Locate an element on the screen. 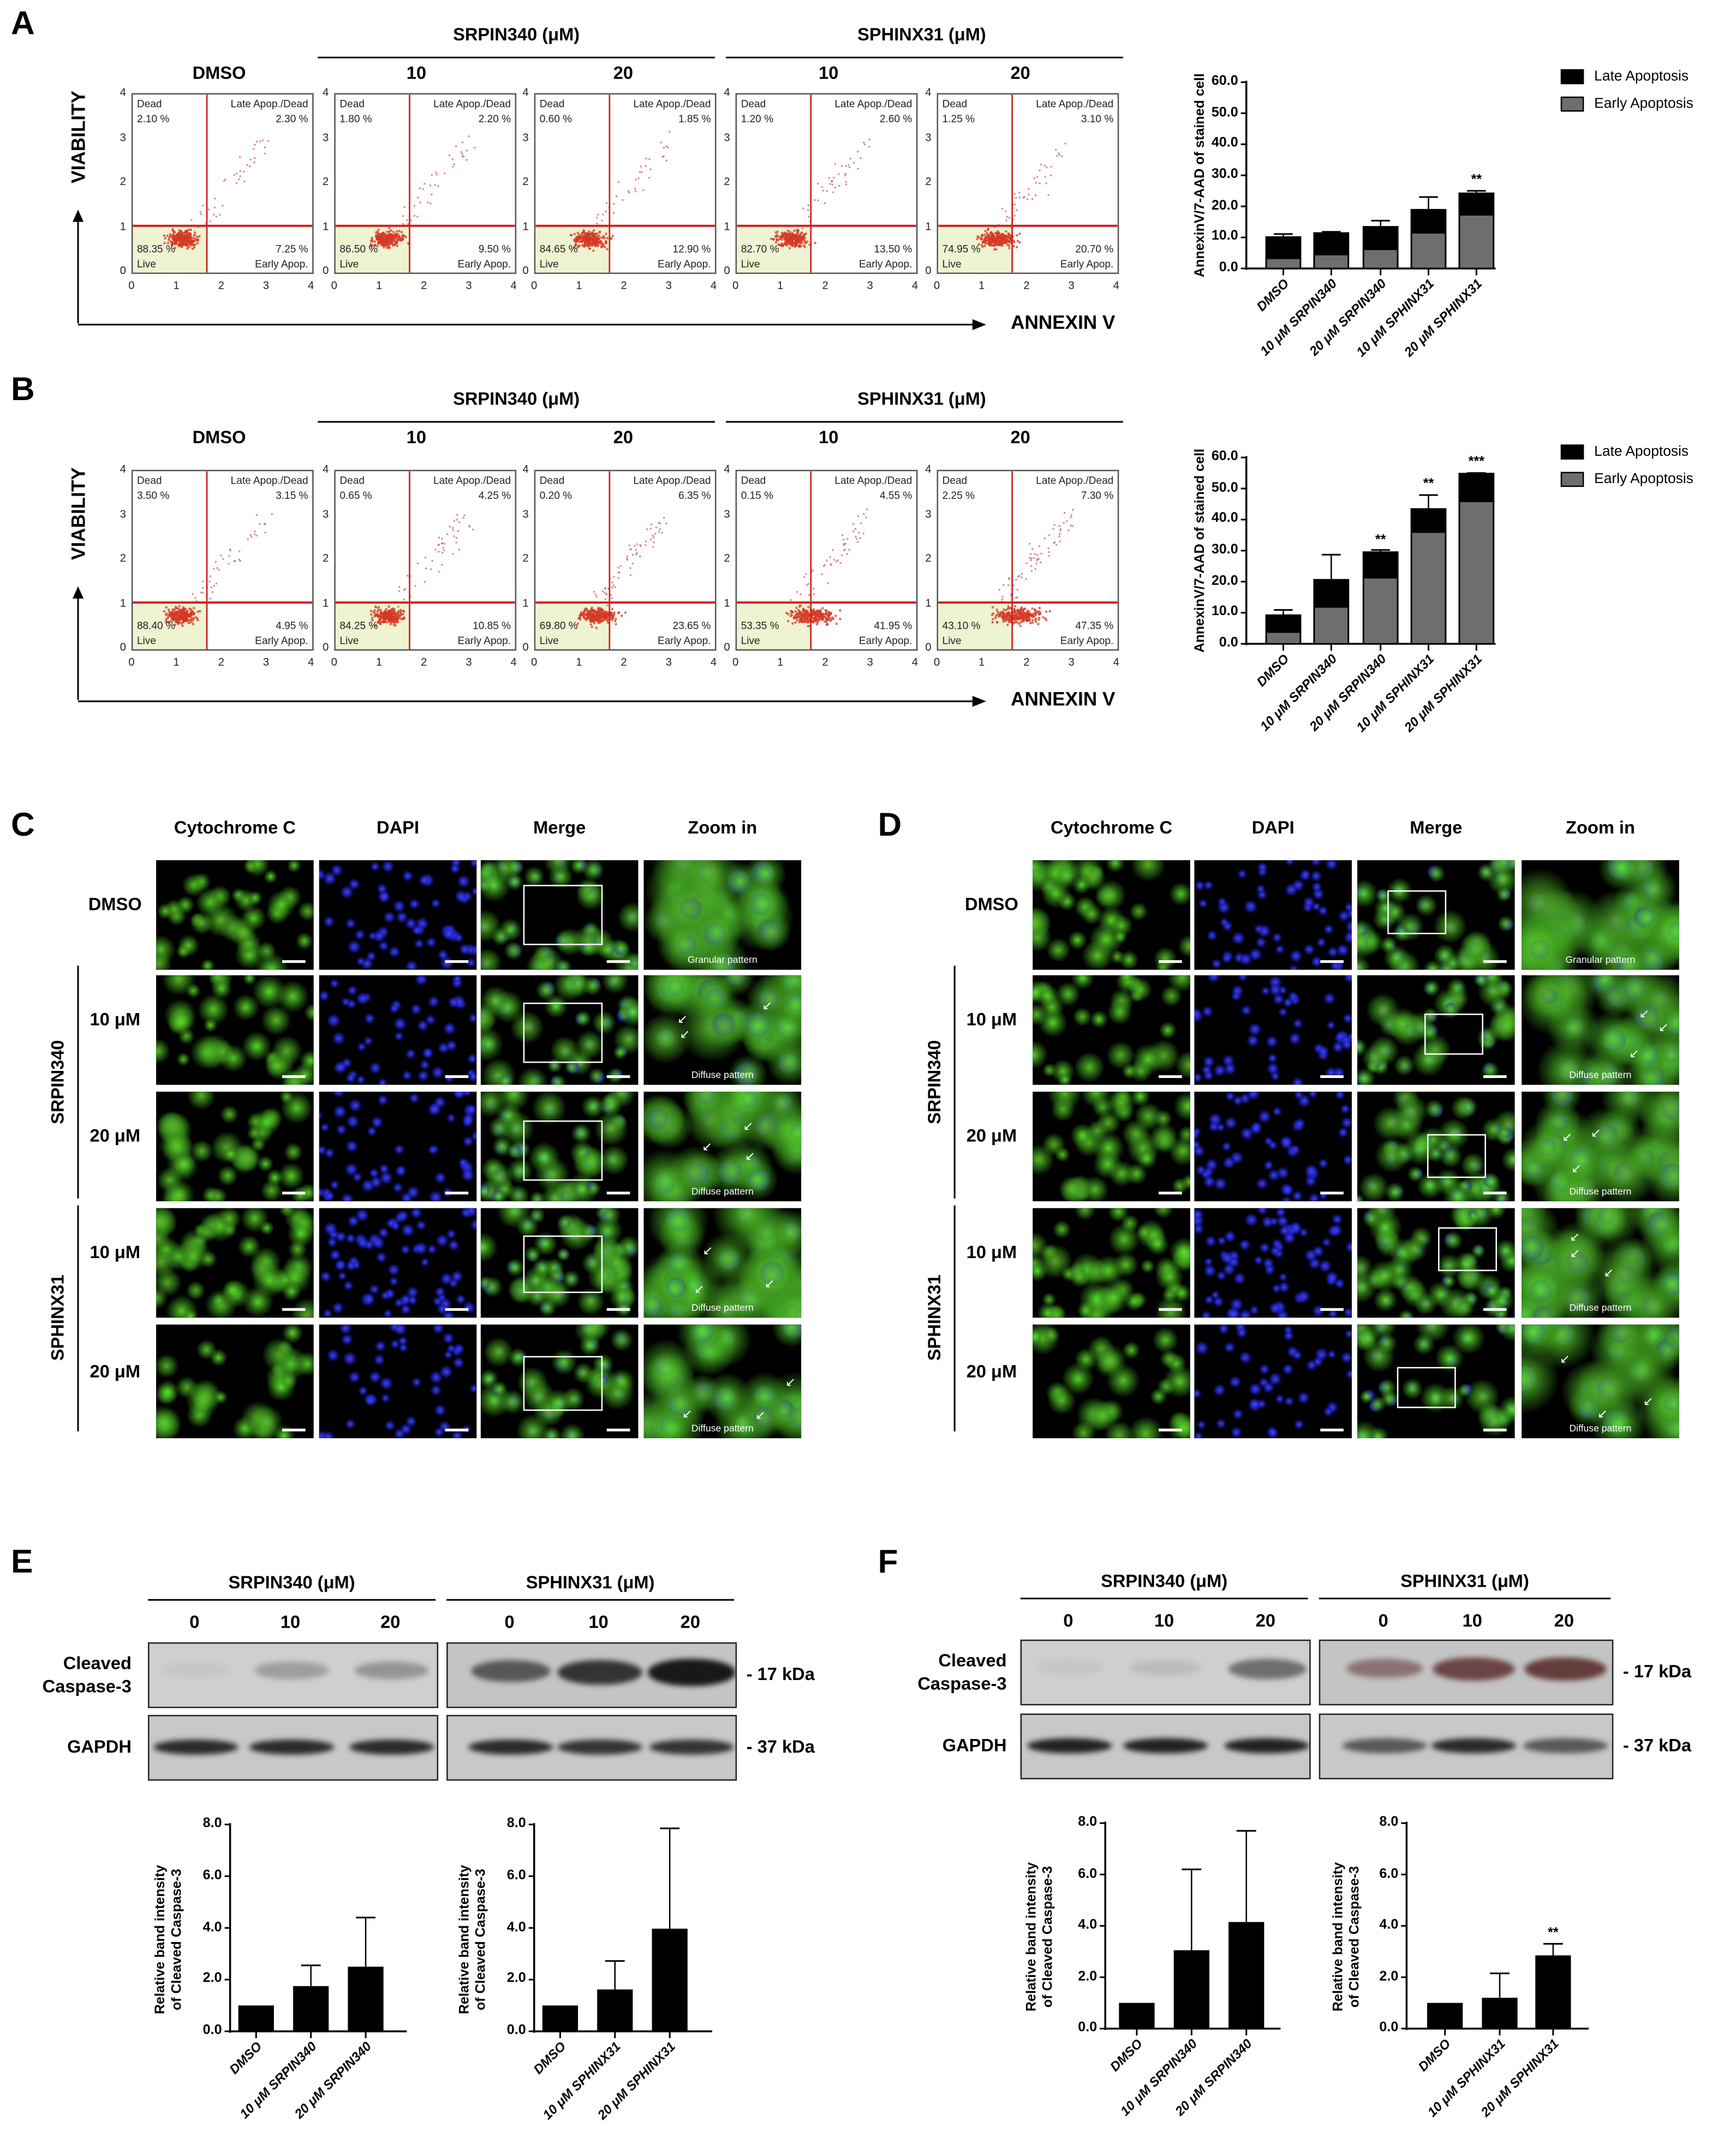 This screenshot has height=2156, width=1712. x-tick-label: 4 is located at coordinates (1116, 662).